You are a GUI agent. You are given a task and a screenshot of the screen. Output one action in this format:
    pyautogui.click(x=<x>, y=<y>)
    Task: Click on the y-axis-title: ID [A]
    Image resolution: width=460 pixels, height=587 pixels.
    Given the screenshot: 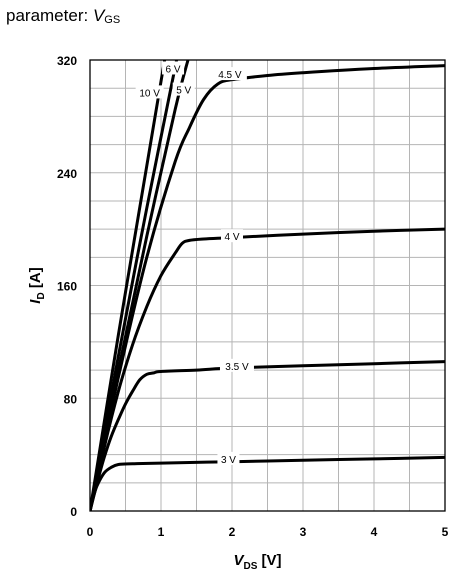 What is the action you would take?
    pyautogui.click(x=37, y=285)
    